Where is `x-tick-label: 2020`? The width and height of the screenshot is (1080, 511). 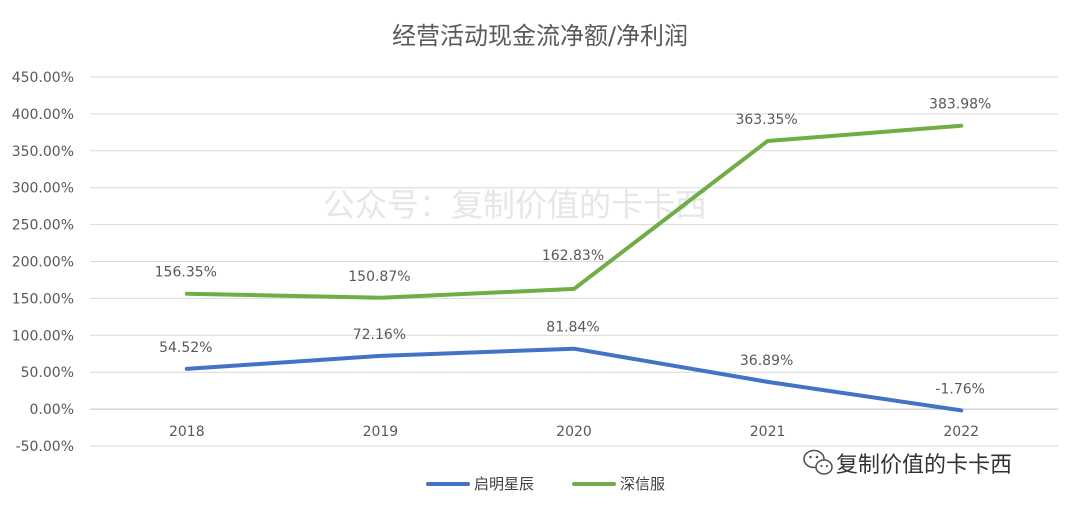 x-tick-label: 2020 is located at coordinates (574, 432).